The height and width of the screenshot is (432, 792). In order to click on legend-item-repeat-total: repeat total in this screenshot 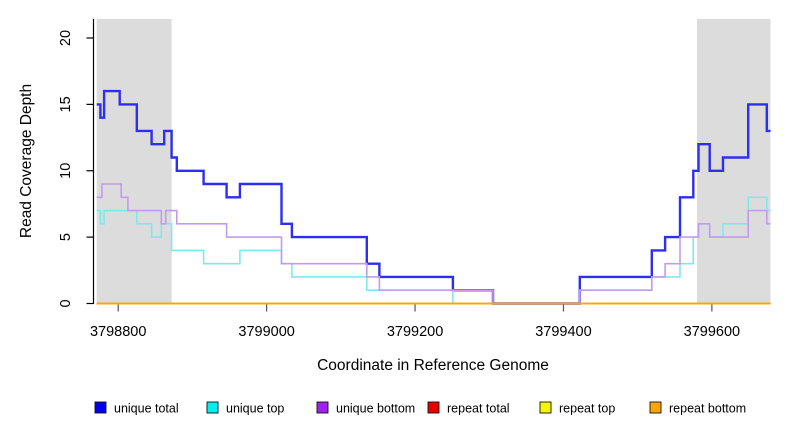, I will do `click(468, 408)`.